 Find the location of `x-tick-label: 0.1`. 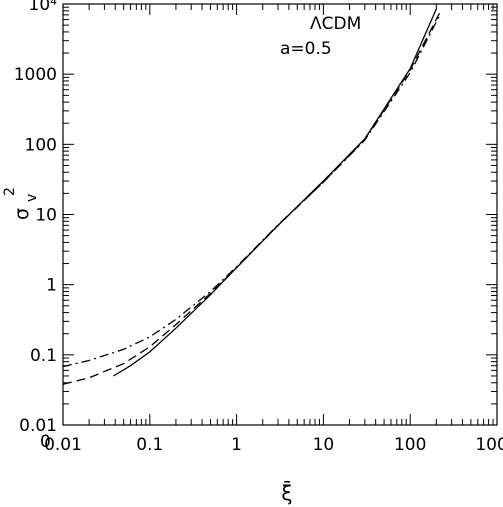

x-tick-label: 0.1 is located at coordinates (149, 445).